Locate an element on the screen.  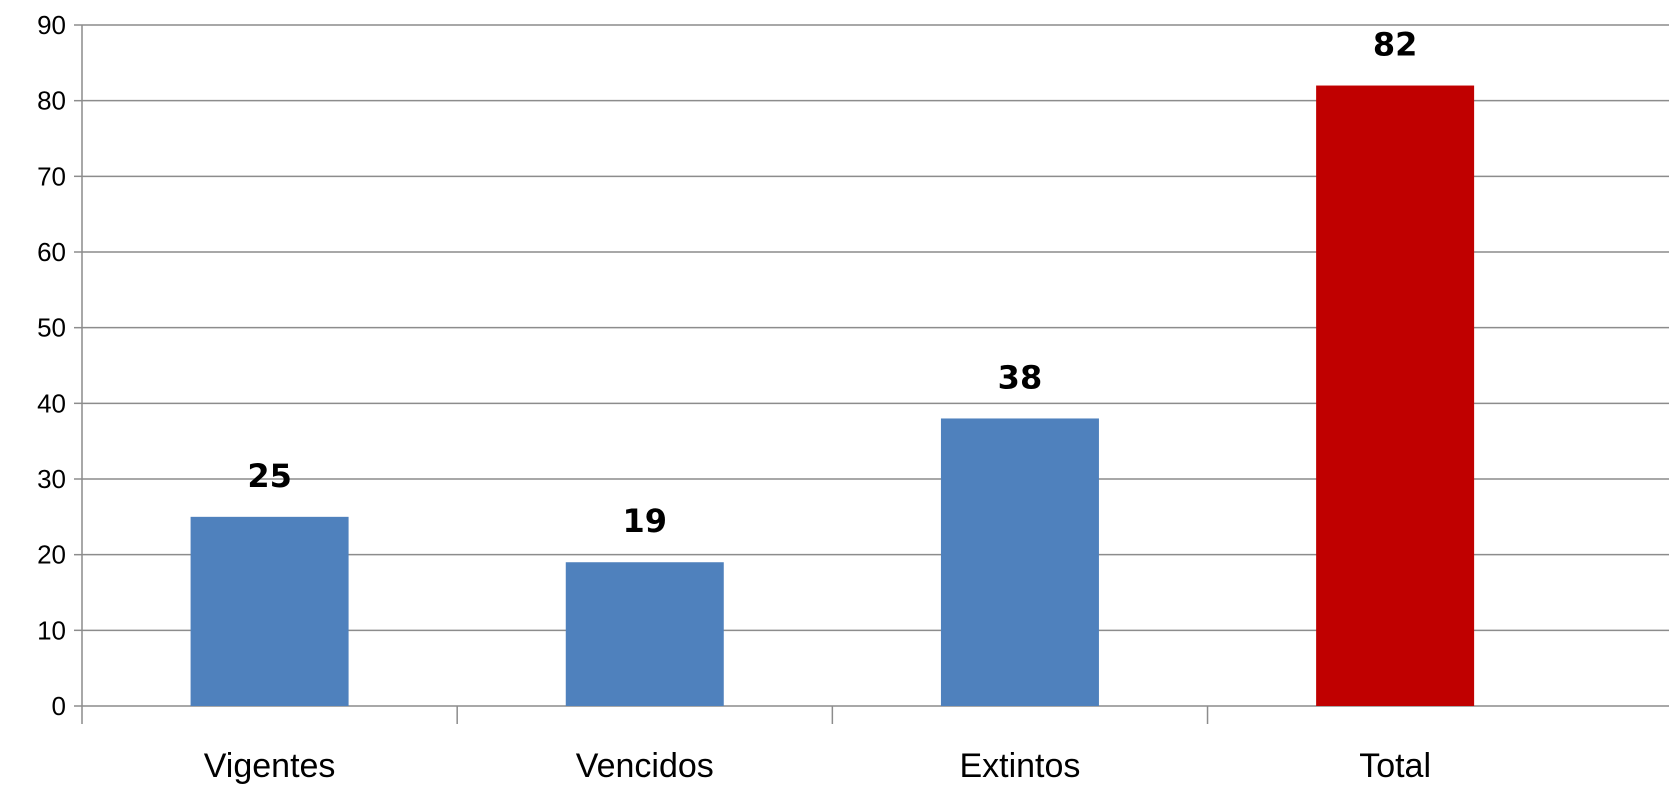
category-label-vencidos: Vencidos is located at coordinates (645, 766).